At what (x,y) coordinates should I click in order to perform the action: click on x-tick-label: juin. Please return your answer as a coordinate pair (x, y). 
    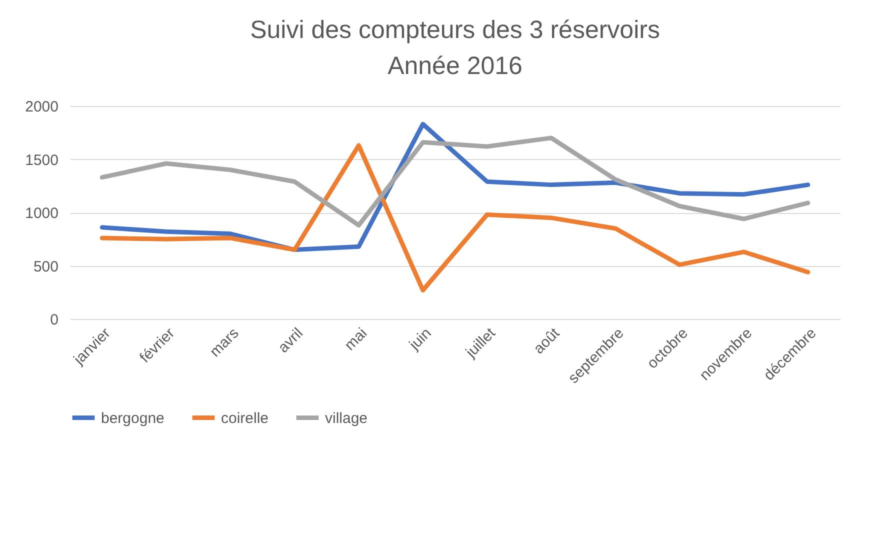
    Looking at the image, I should click on (420, 339).